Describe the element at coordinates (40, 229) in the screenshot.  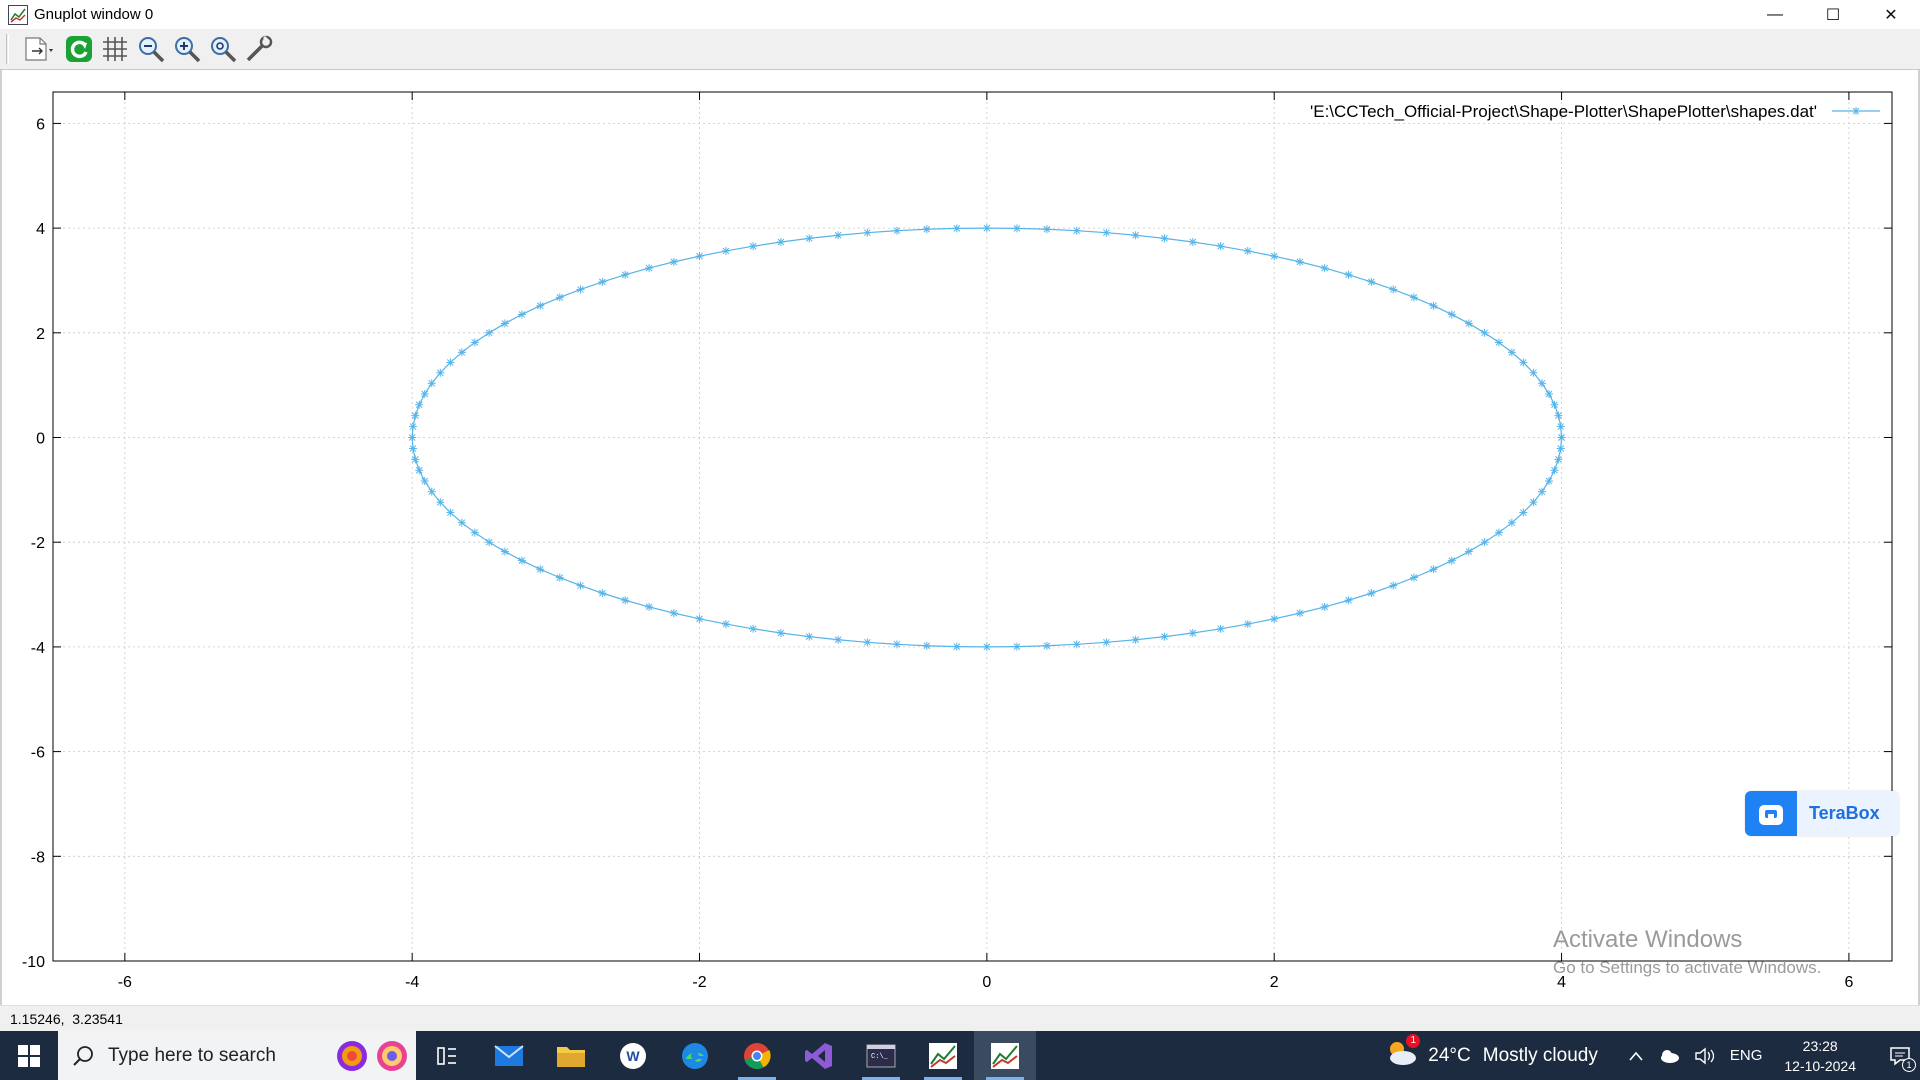
I see `y-tick-label: 4` at that location.